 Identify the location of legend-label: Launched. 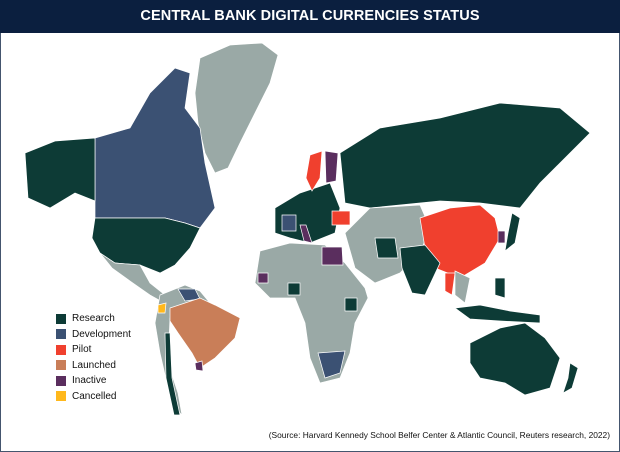
(94, 365).